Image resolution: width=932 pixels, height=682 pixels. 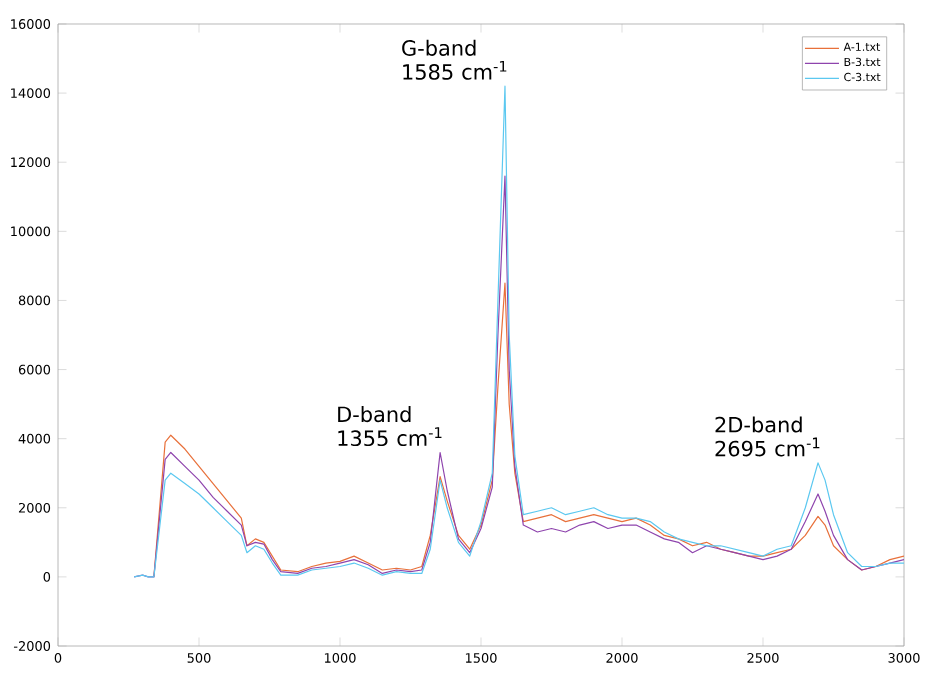 What do you see at coordinates (454, 59) in the screenshot?
I see `annotation: G-band 1585 cm$^{-1}$` at bounding box center [454, 59].